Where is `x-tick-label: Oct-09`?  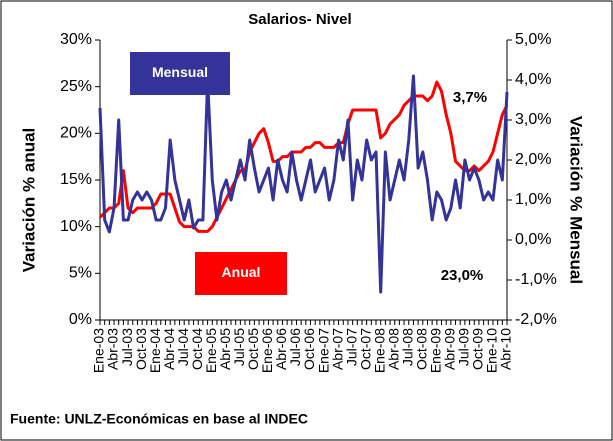 x-tick-label: Oct-09 is located at coordinates (478, 349).